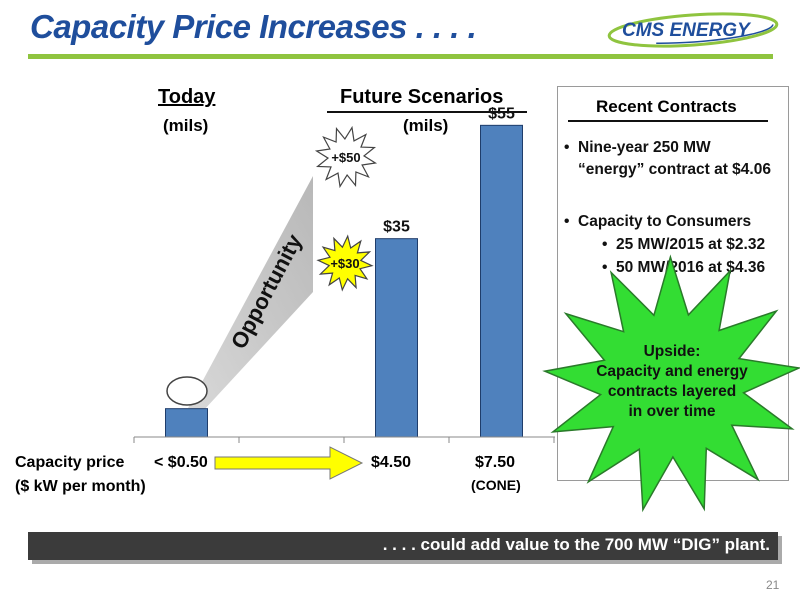  What do you see at coordinates (691, 267) in the screenshot?
I see `sub-item-2: 50 MW/2016 at $4.36` at bounding box center [691, 267].